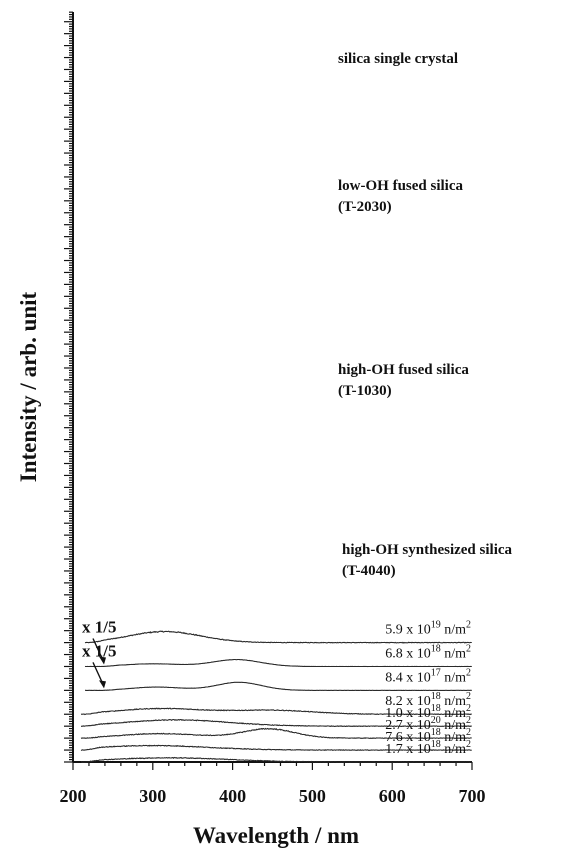 Image resolution: width=561 pixels, height=849 pixels. I want to click on spectra-curves, so click(276, 696).